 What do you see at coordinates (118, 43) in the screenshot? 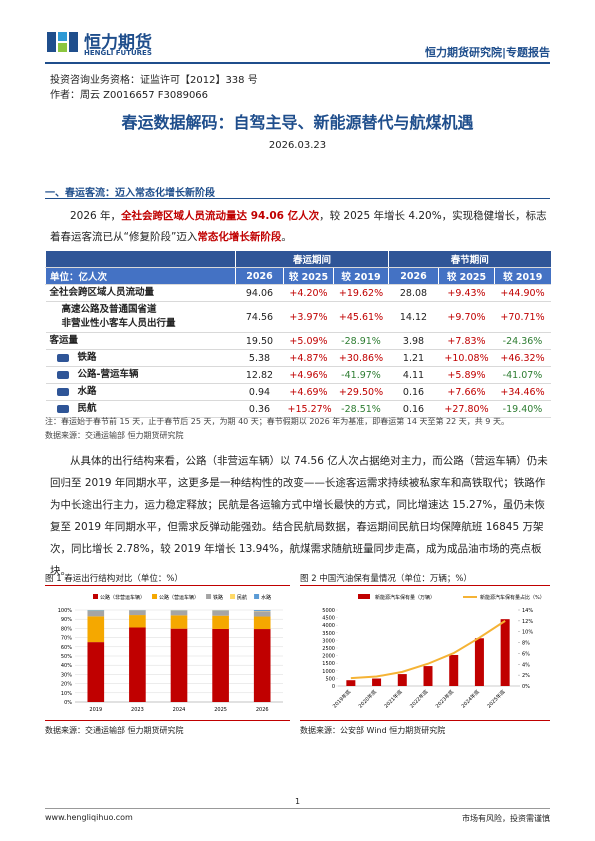
I see `logo-text: 恒力期货` at bounding box center [118, 43].